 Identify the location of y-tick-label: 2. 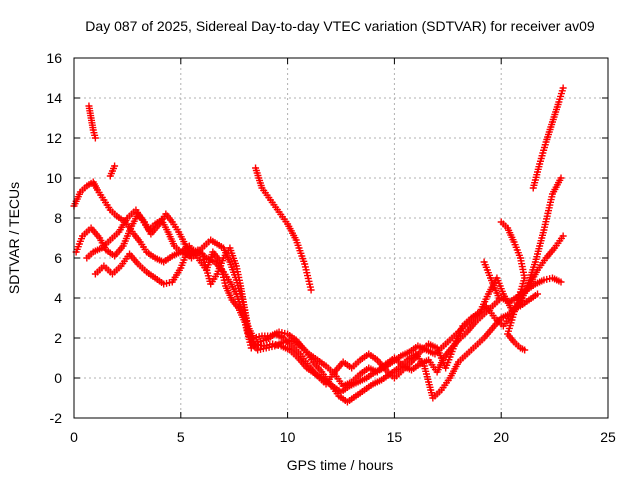
(58, 338).